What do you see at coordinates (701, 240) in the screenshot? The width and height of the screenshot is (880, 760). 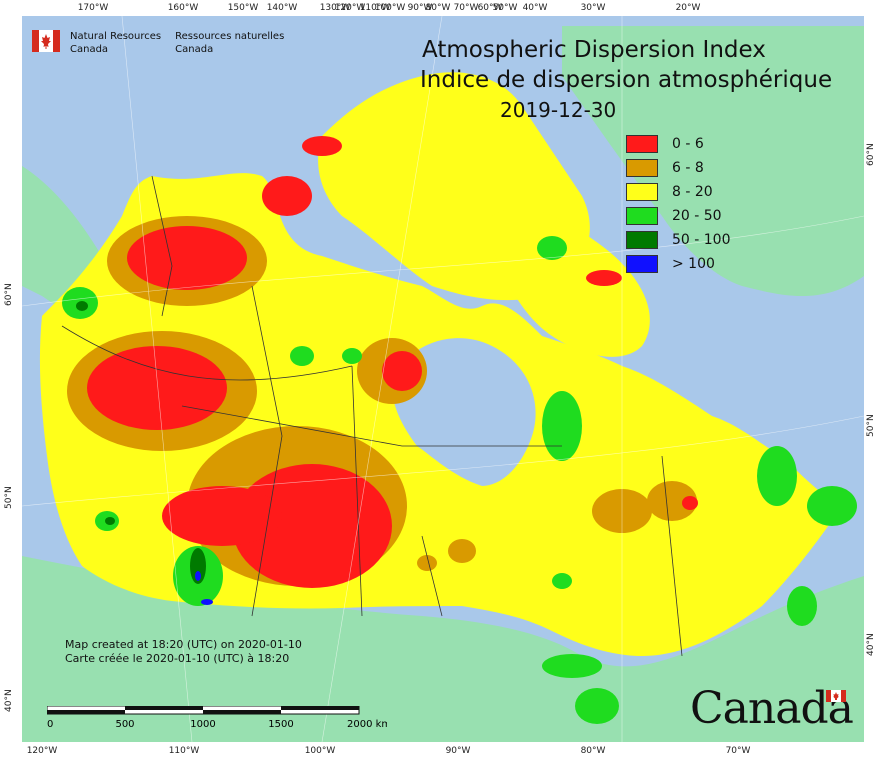 I see `legend-label: 50 - 100` at bounding box center [701, 240].